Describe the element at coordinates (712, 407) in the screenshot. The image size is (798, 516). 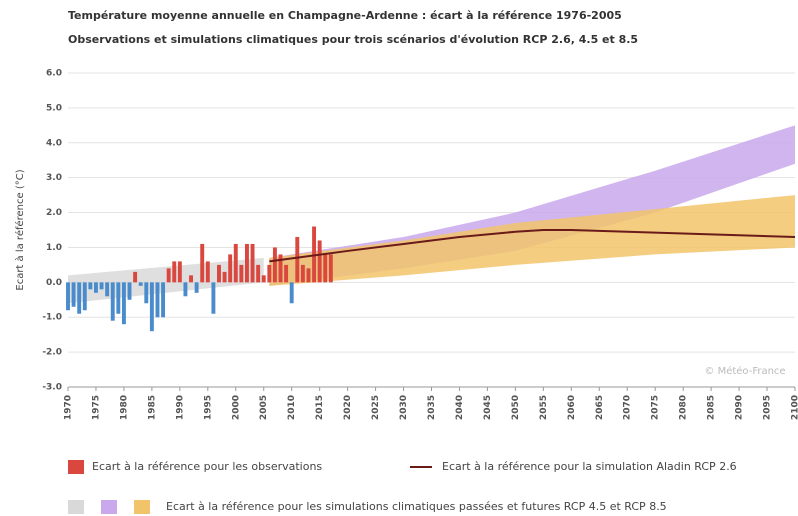
I see `x-tick-label: 2085` at that location.